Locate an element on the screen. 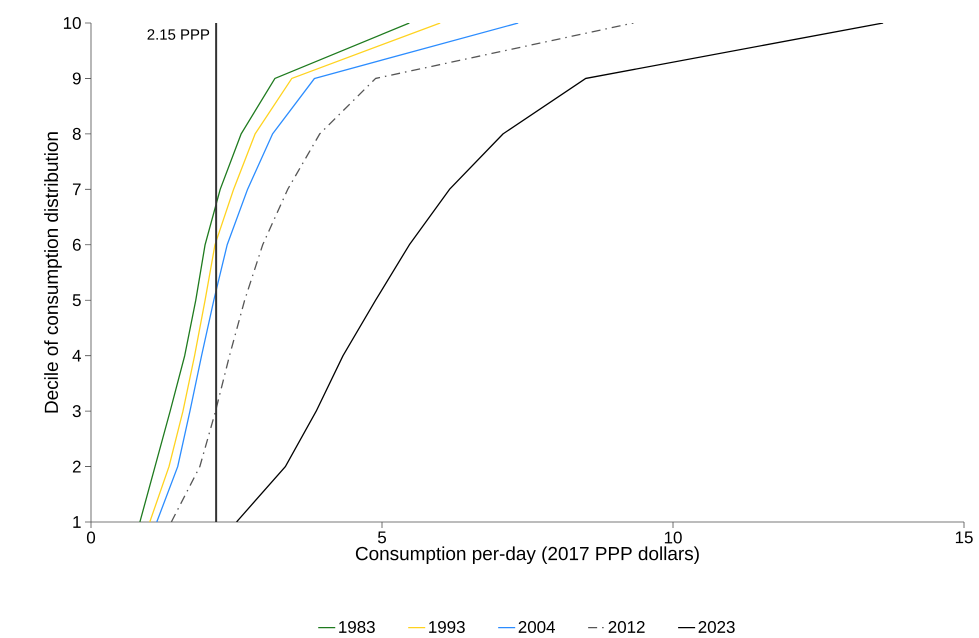 The height and width of the screenshot is (638, 979). y-tick-label: 2 is located at coordinates (76, 466).